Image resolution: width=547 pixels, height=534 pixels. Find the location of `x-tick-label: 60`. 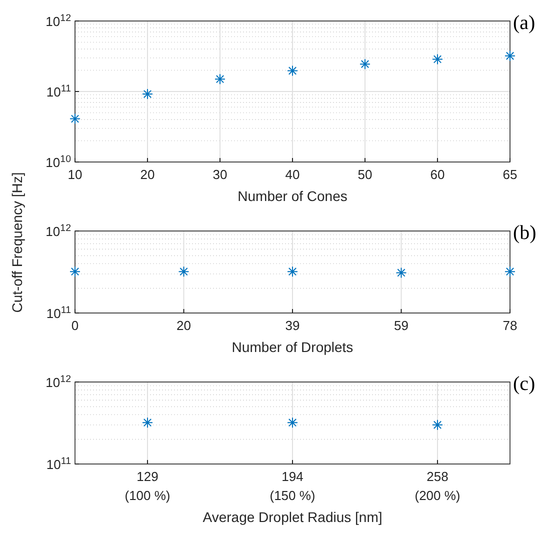

x-tick-label: 60 is located at coordinates (437, 174).